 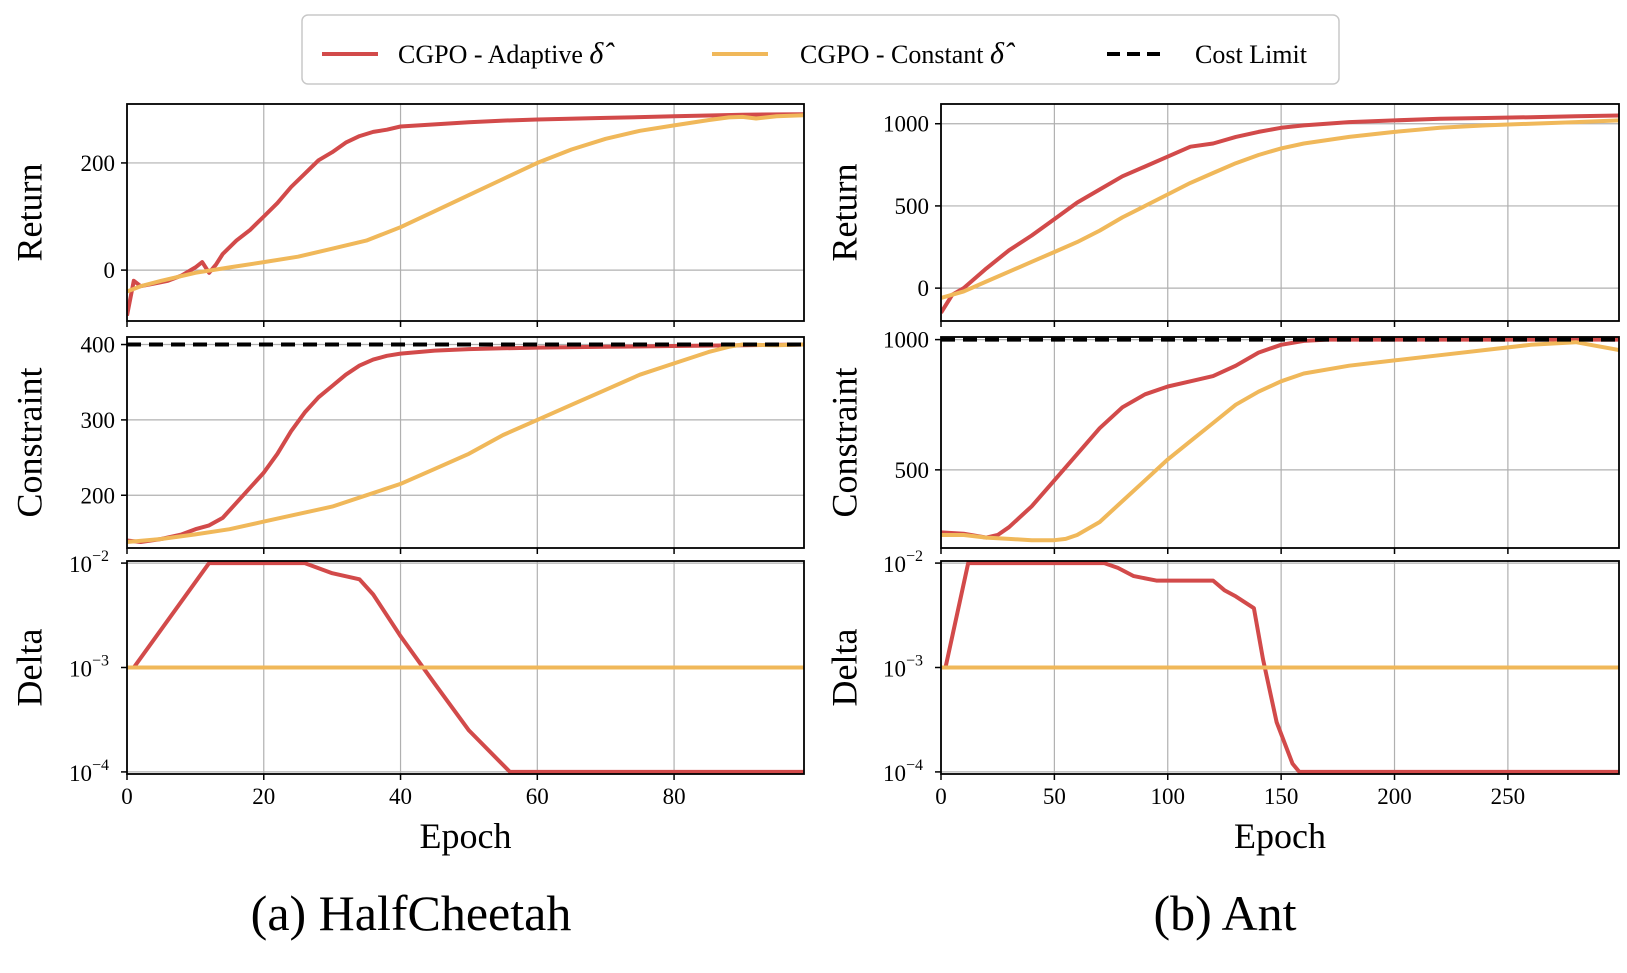 What do you see at coordinates (98, 345) in the screenshot?
I see `y-tick-label: 400` at bounding box center [98, 345].